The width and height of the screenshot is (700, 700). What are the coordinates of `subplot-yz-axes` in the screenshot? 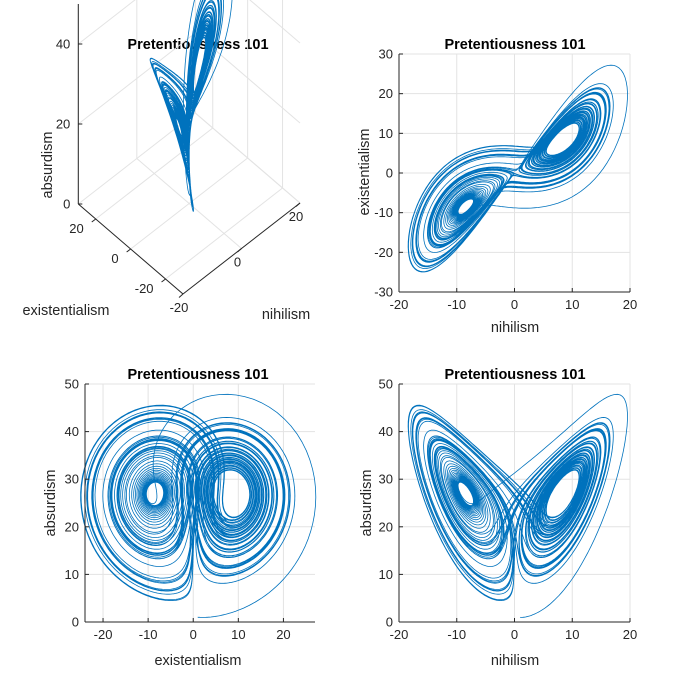 It's located at (199, 503).